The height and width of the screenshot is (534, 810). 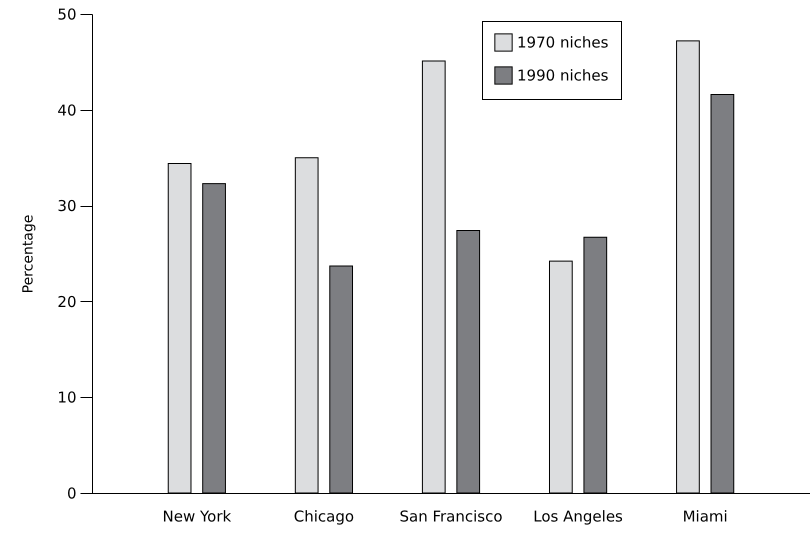 What do you see at coordinates (563, 43) in the screenshot?
I see `legend-label: 1970 niches` at bounding box center [563, 43].